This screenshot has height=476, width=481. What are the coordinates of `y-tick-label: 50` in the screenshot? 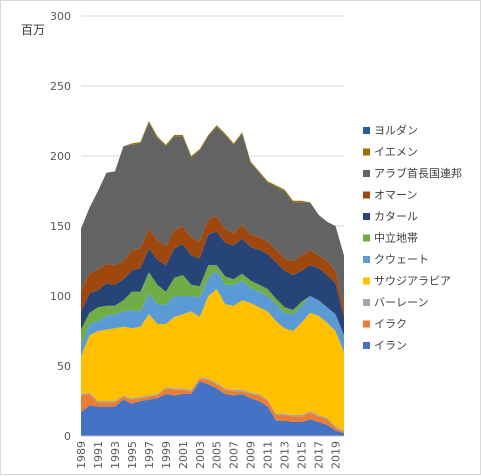 It's located at (64, 366).